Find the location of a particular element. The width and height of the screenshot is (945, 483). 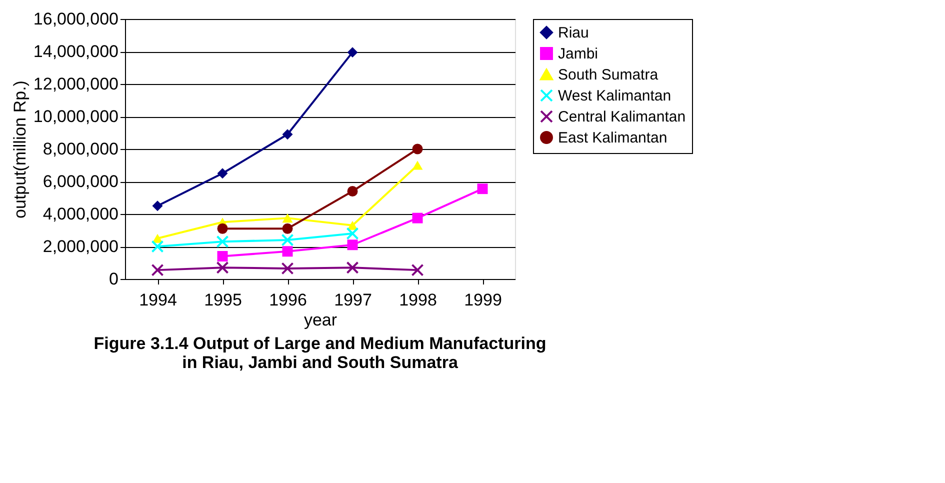

legend-label: South Sumatra is located at coordinates (608, 75).